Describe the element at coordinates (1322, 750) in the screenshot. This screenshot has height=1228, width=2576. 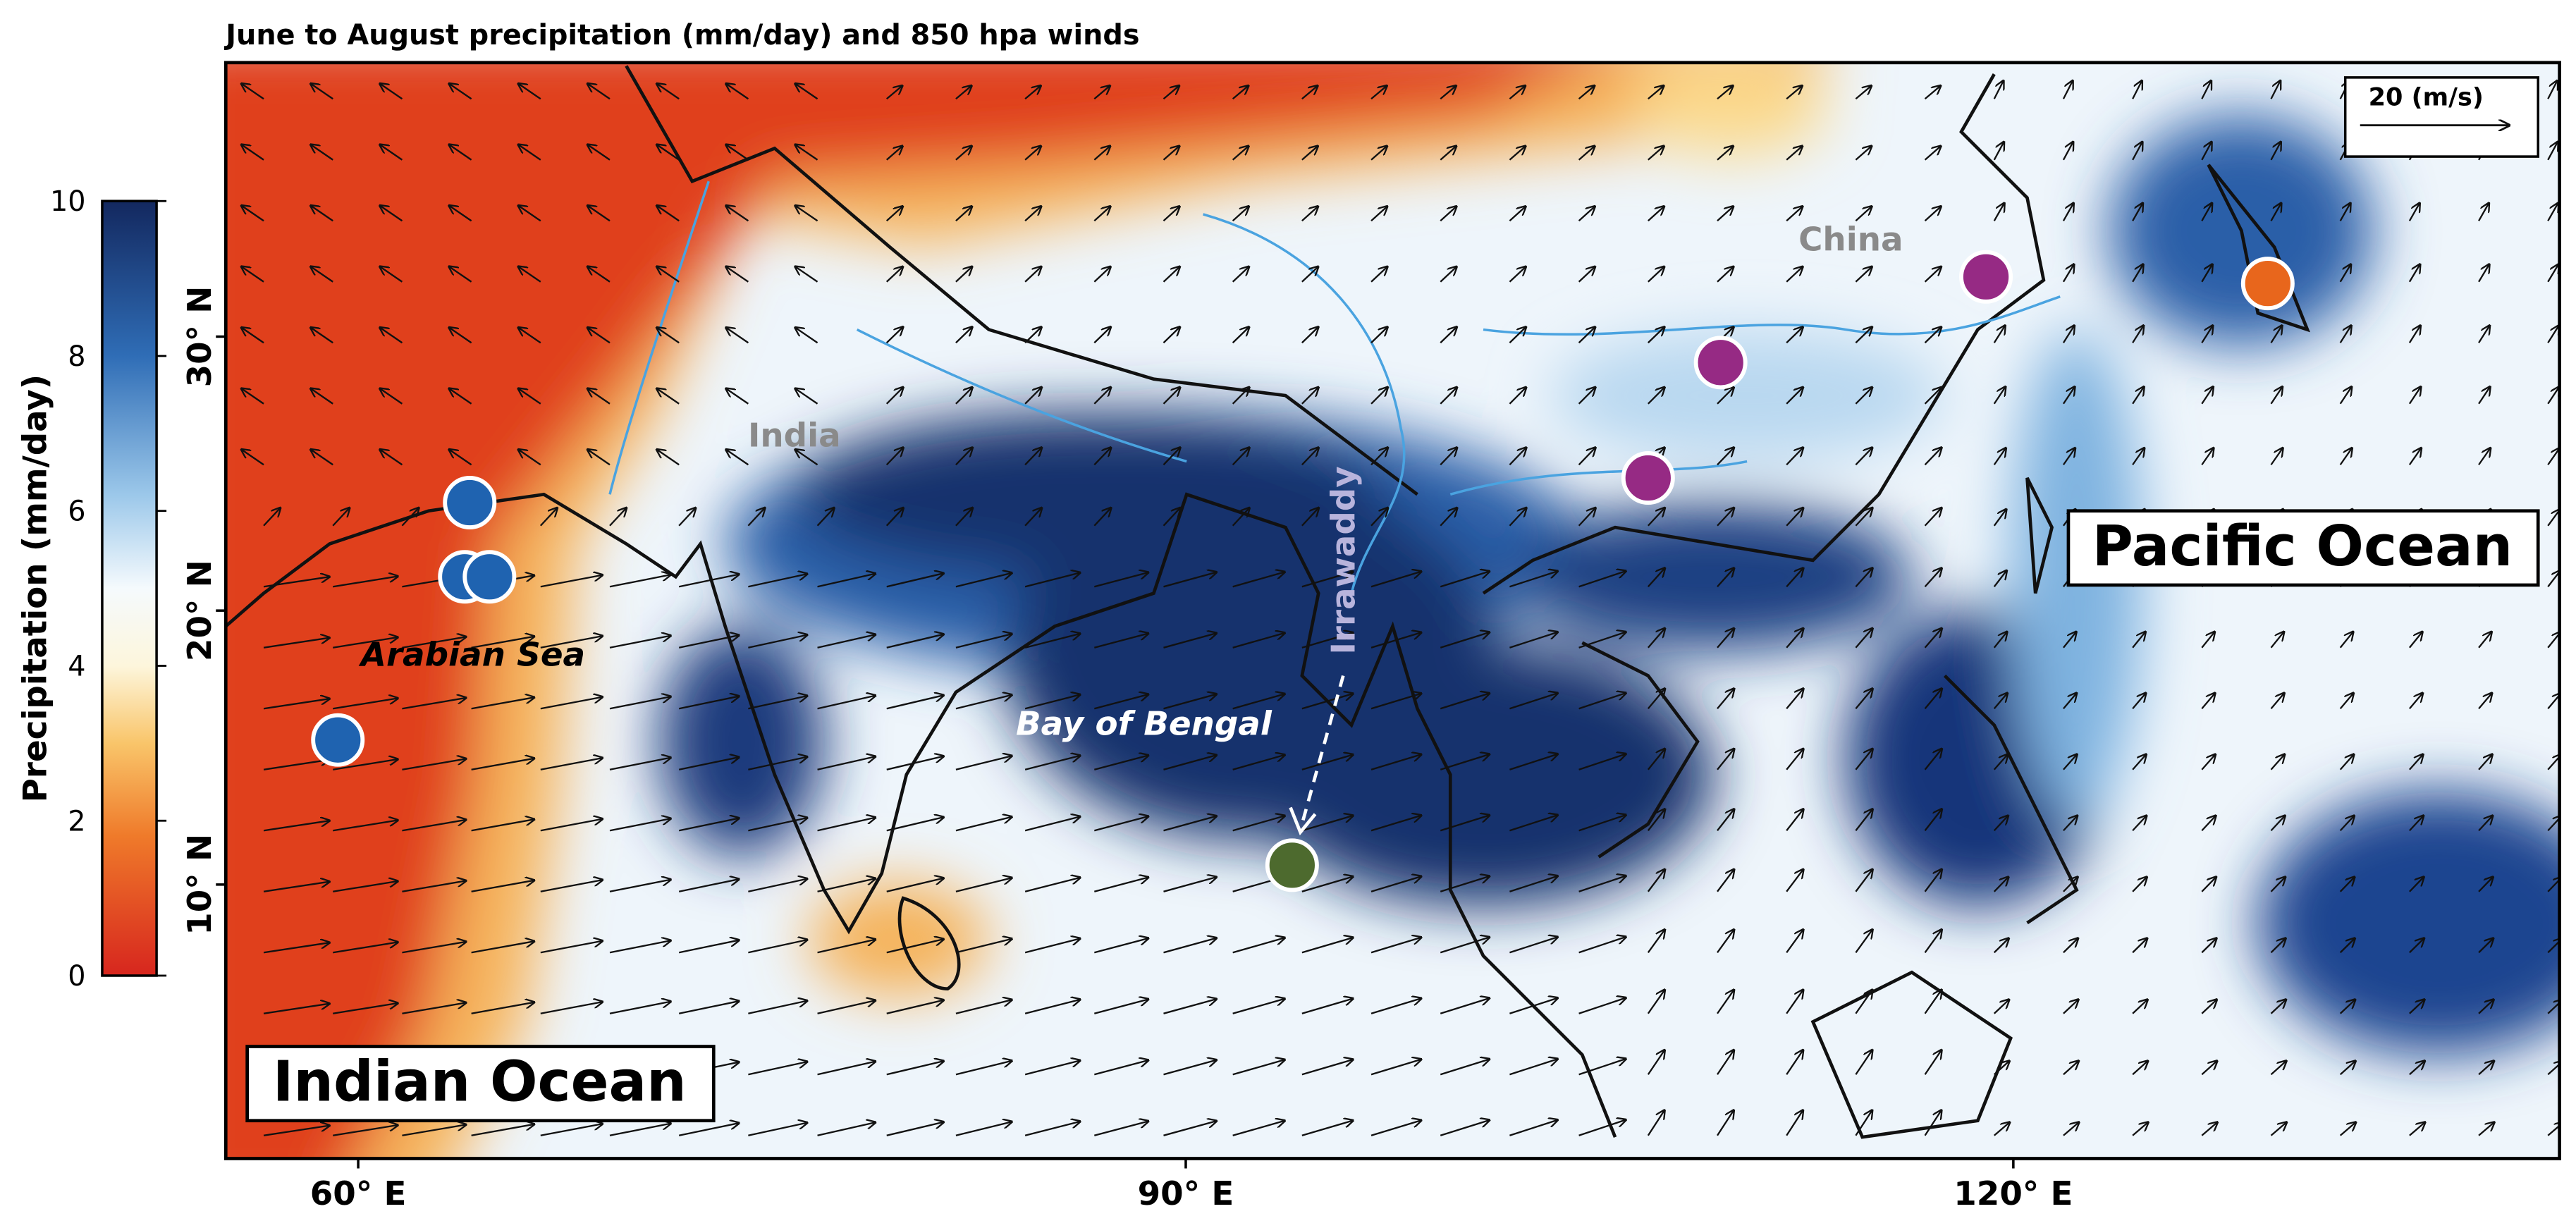
I see `dashed-arrow` at that location.